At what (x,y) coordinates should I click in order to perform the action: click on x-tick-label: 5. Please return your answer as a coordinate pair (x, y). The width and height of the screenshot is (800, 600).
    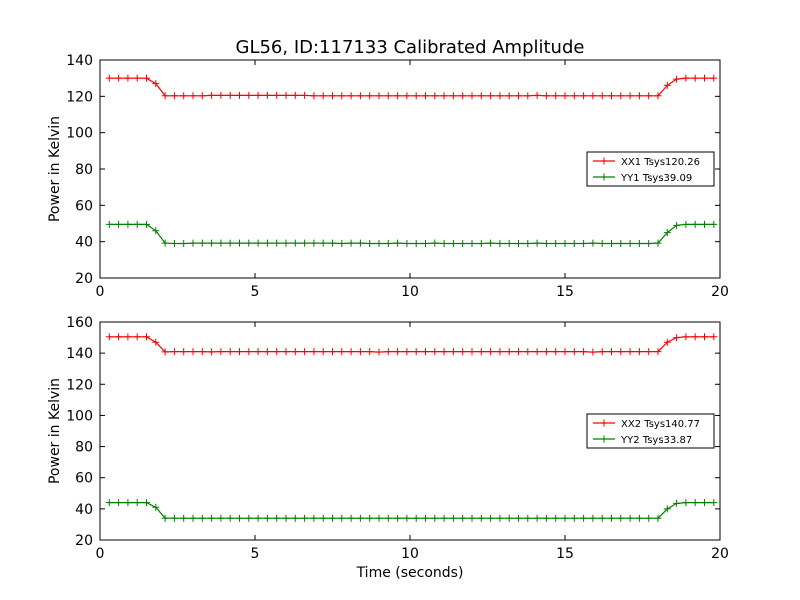
    Looking at the image, I should click on (255, 292).